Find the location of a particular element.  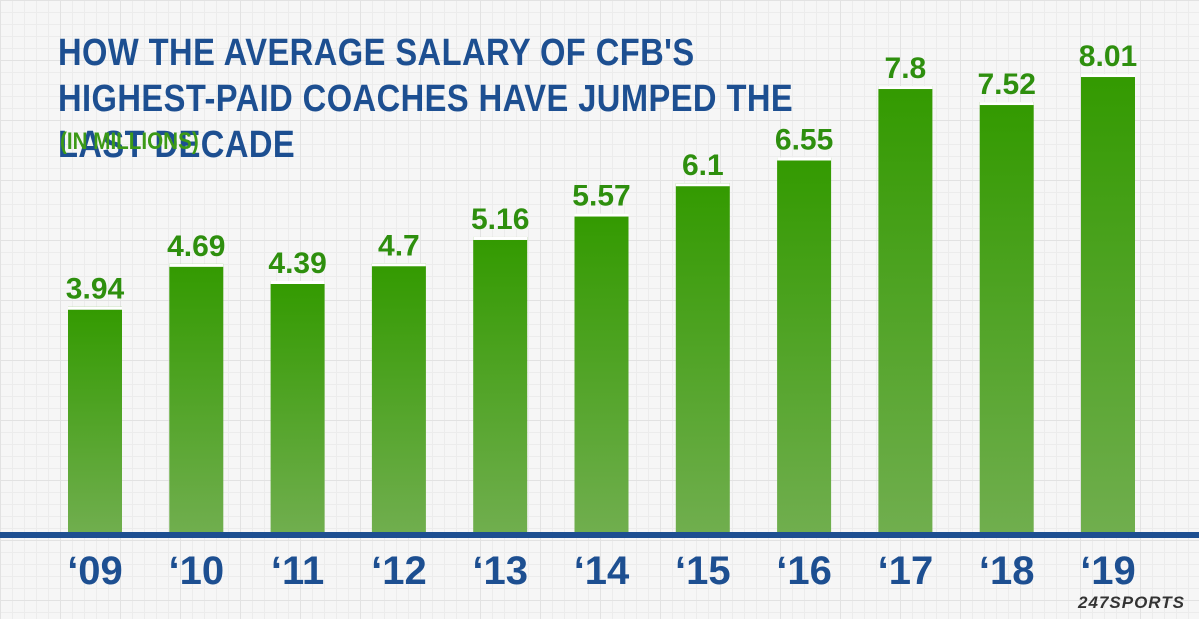

tick-label-2: ‘11 is located at coordinates (297, 571).